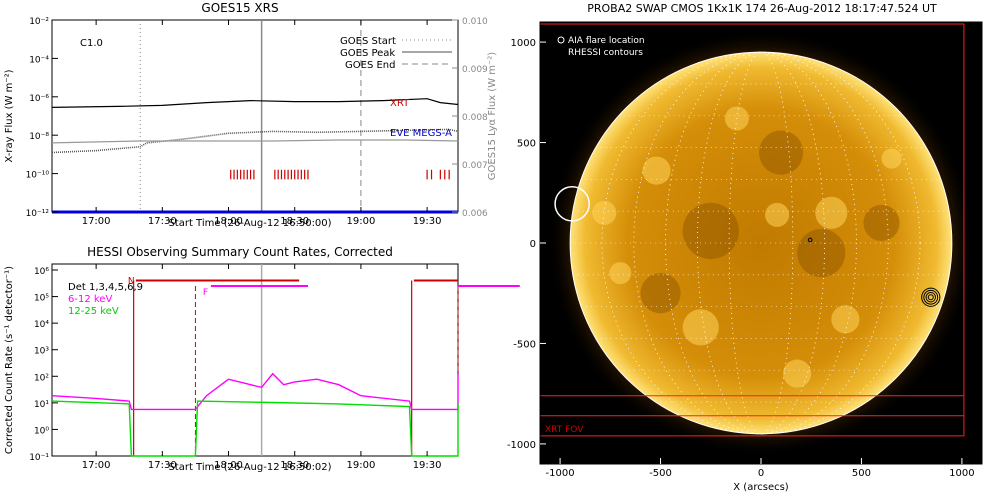 The height and width of the screenshot is (500, 1000). I want to click on flare-markers, so click(747, 246).